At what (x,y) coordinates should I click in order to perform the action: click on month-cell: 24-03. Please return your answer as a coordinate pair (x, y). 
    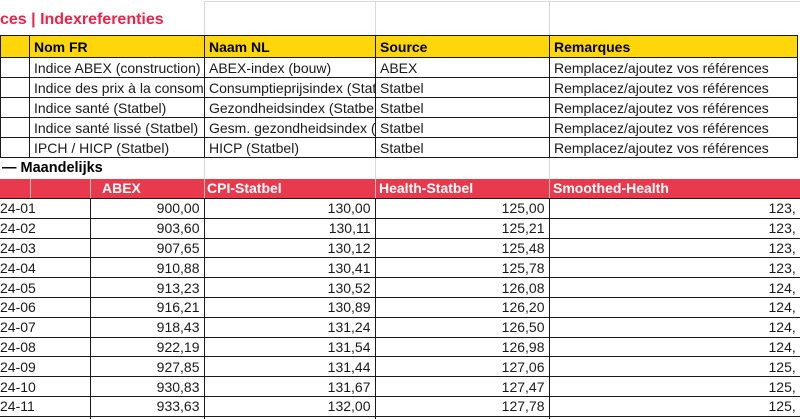
    Looking at the image, I should click on (45, 248).